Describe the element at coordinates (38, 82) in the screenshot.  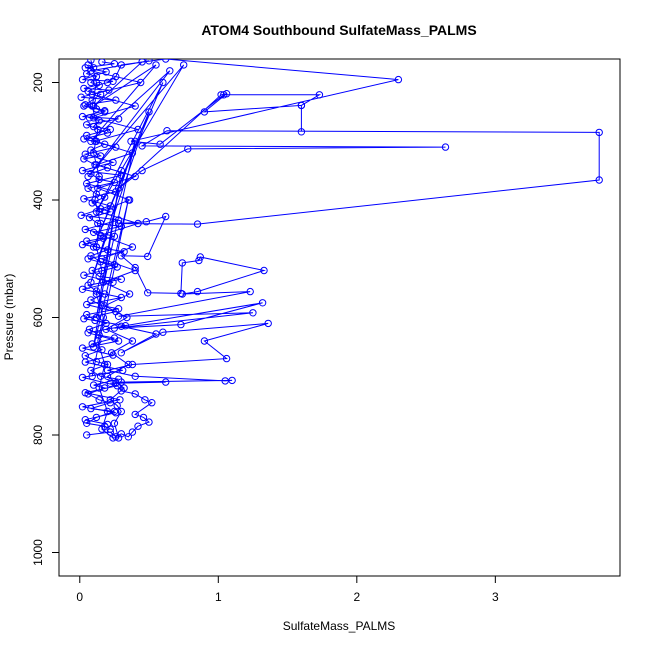
I see `y-tick-label: 200` at that location.